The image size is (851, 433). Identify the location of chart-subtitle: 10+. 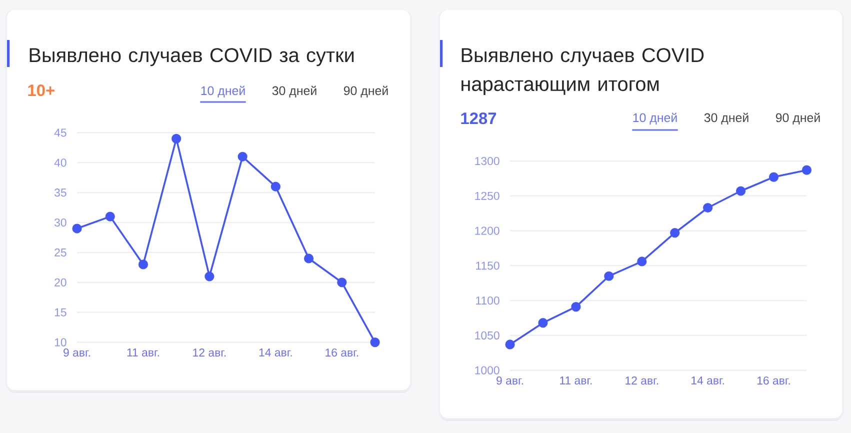
(41, 90).